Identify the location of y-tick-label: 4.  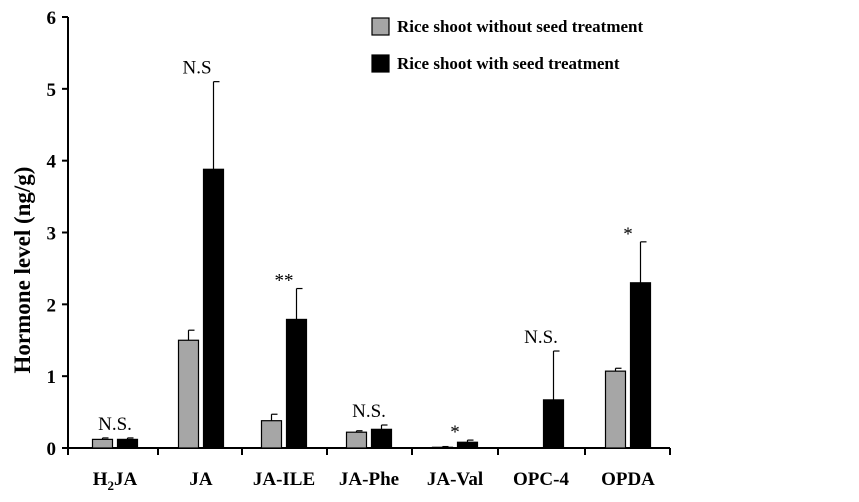
(52, 162).